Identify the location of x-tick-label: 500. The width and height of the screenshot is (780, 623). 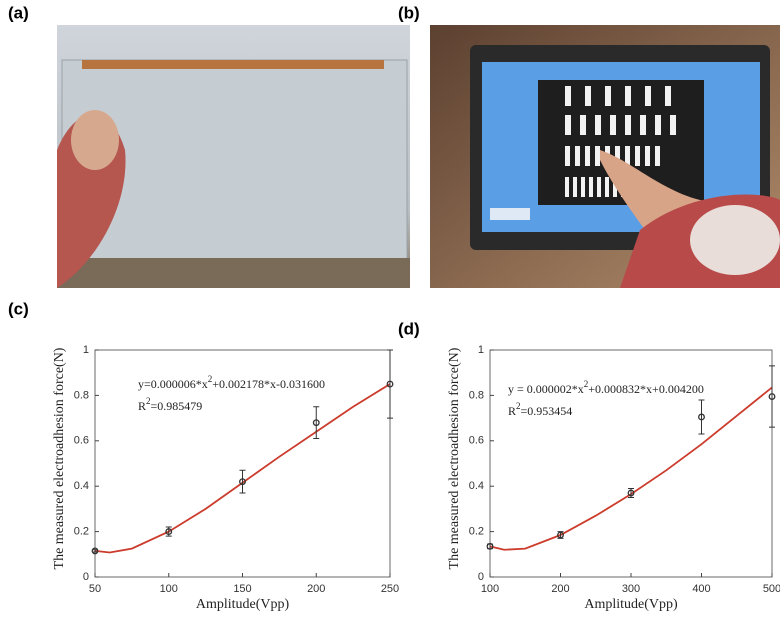
(771, 589).